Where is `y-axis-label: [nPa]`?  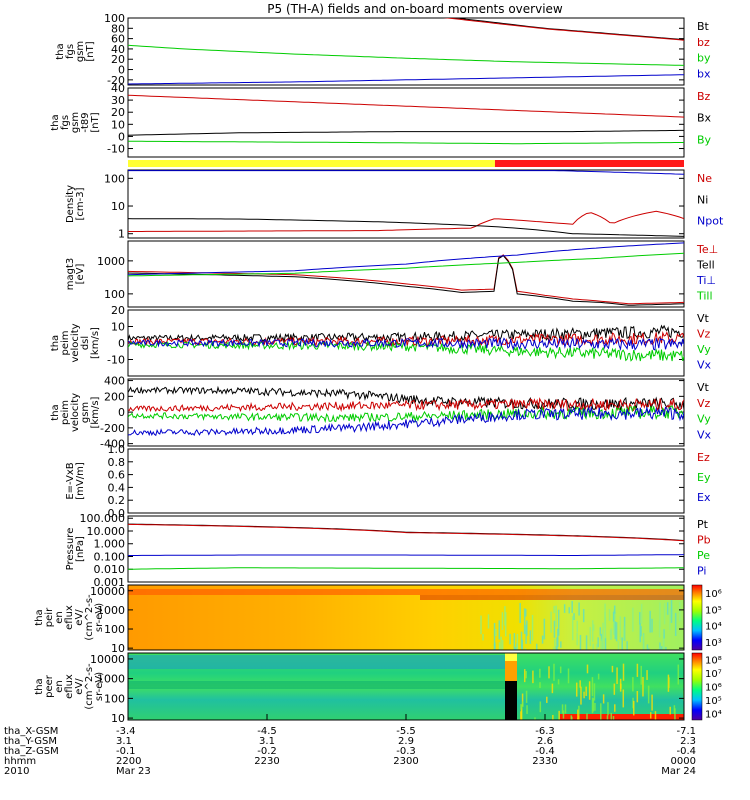 y-axis-label: [nPa] is located at coordinates (80, 549).